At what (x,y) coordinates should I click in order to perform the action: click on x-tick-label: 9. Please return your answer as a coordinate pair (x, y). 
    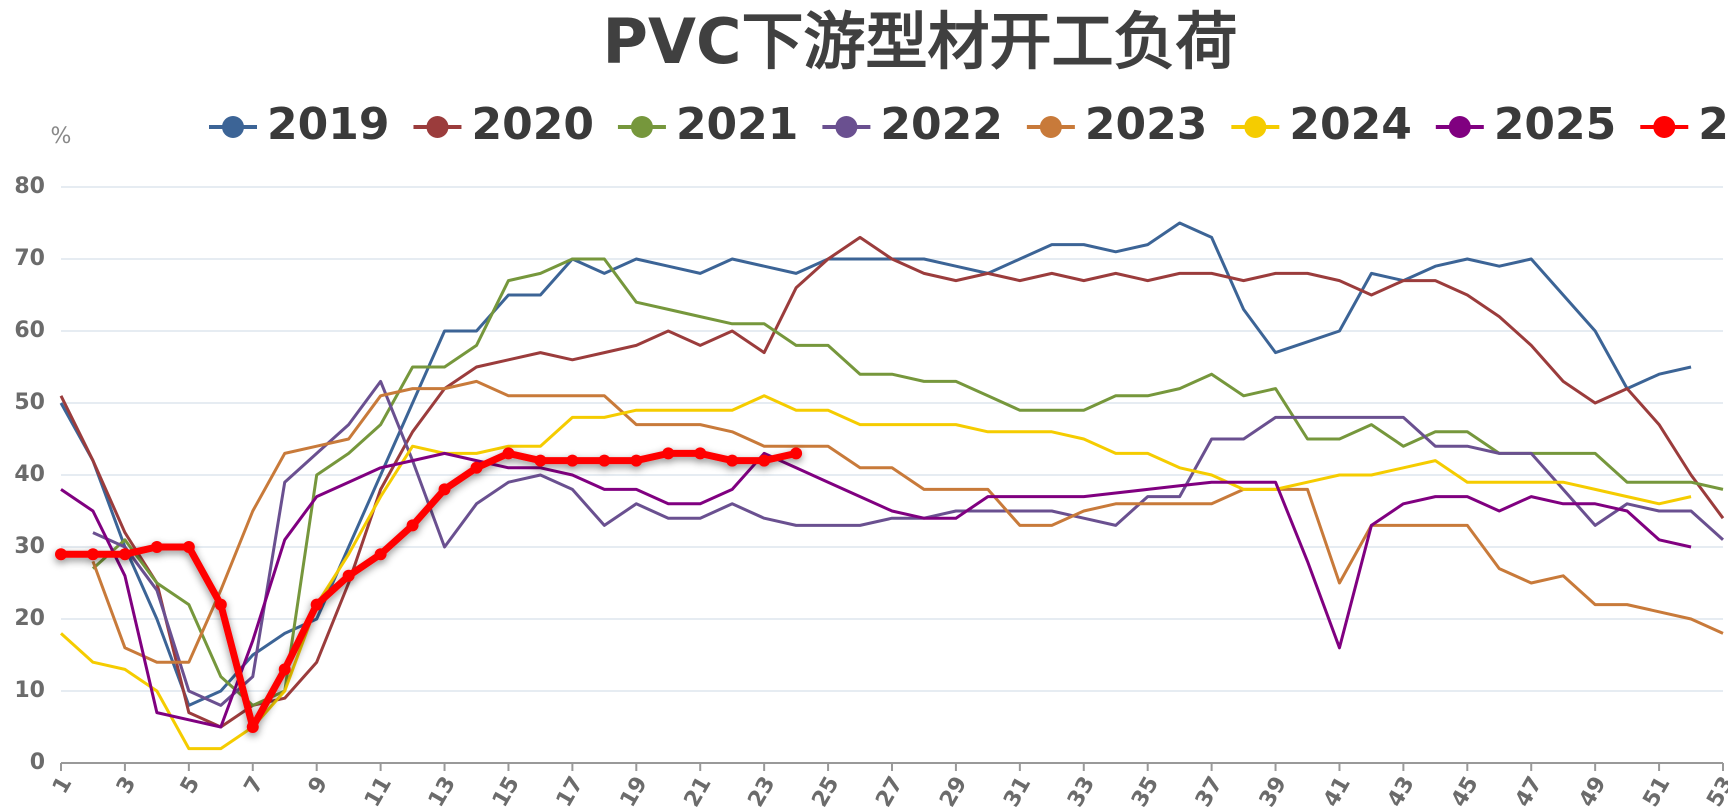
    Looking at the image, I should click on (318, 786).